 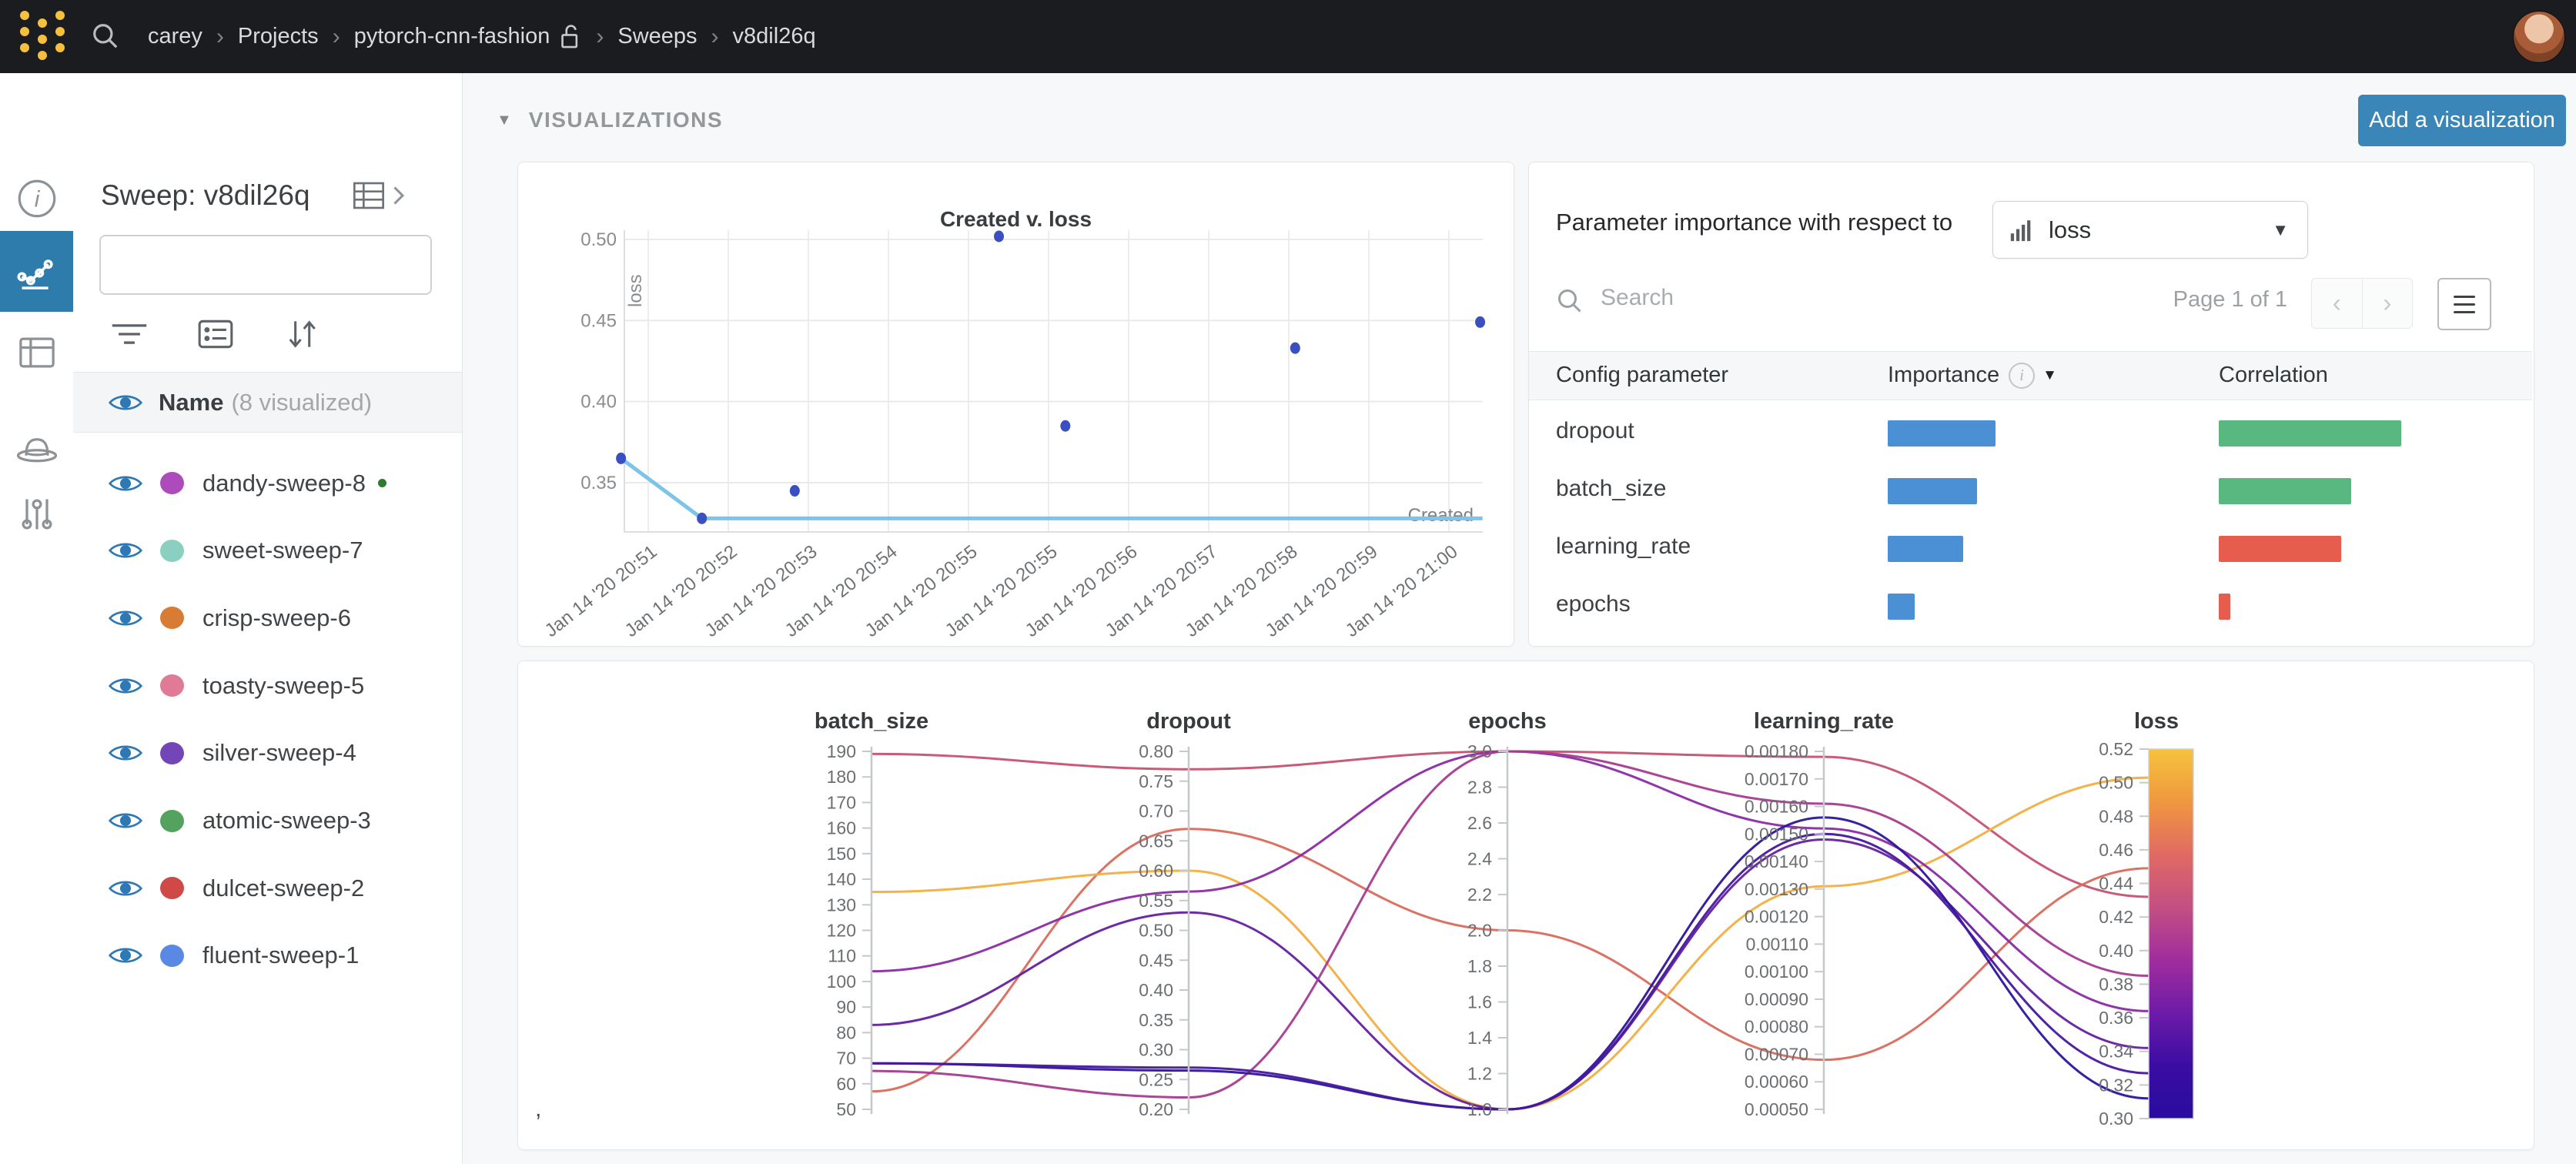 I want to click on wandb-logo, so click(x=46, y=37).